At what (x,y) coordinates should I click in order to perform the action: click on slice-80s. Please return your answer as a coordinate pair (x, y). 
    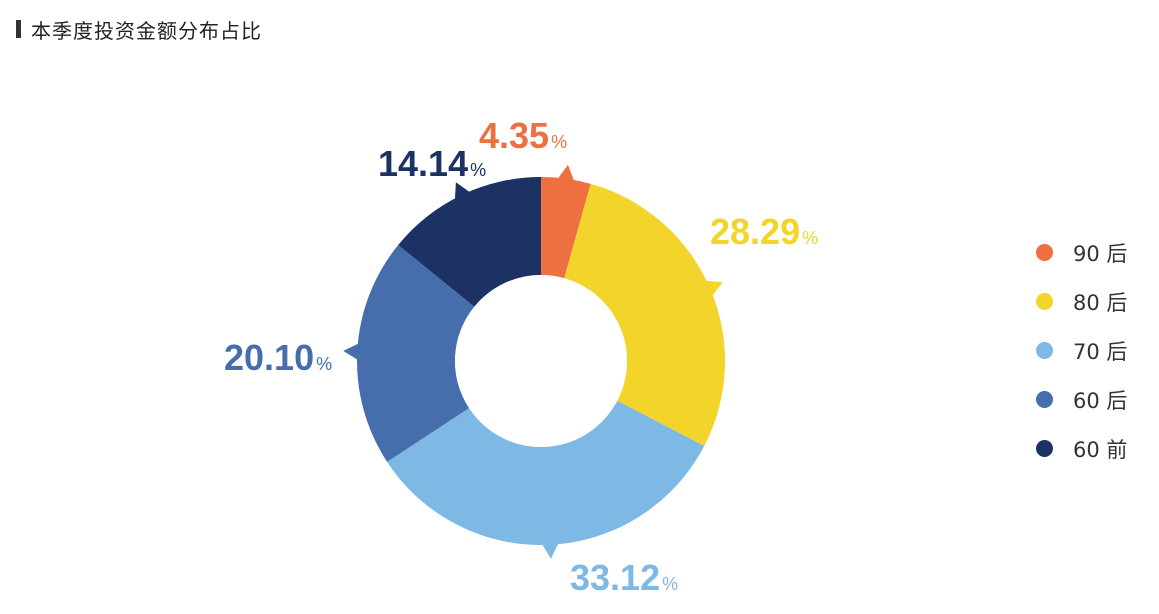
    Looking at the image, I should click on (644, 314).